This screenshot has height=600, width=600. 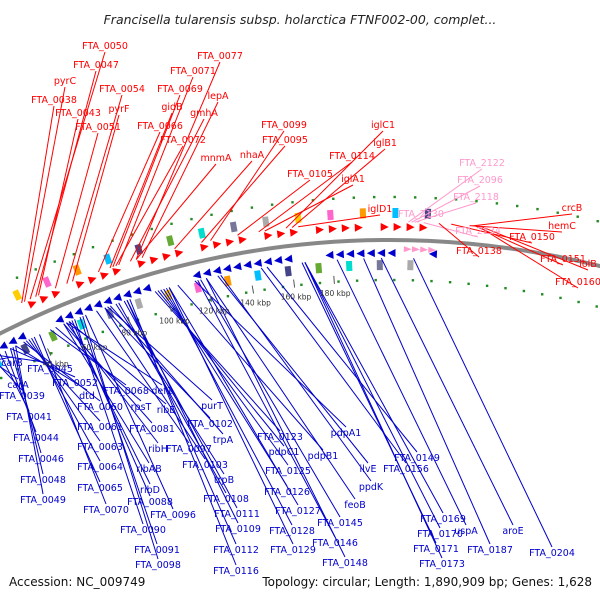 I want to click on gene-label: aroE, so click(x=512, y=531).